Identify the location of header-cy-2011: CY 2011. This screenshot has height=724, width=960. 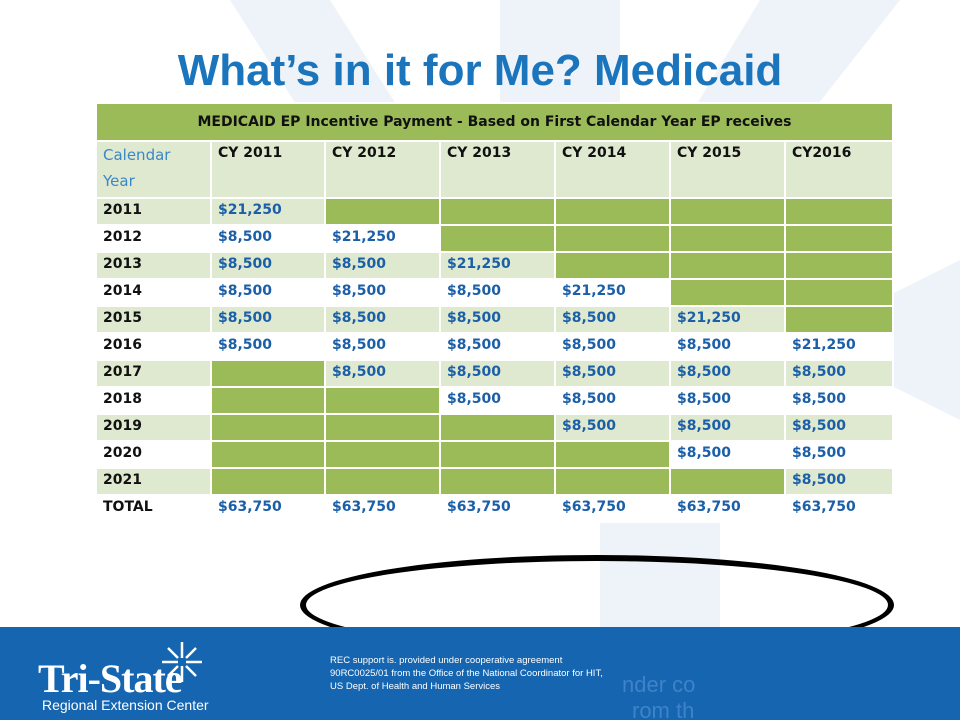
(268, 169).